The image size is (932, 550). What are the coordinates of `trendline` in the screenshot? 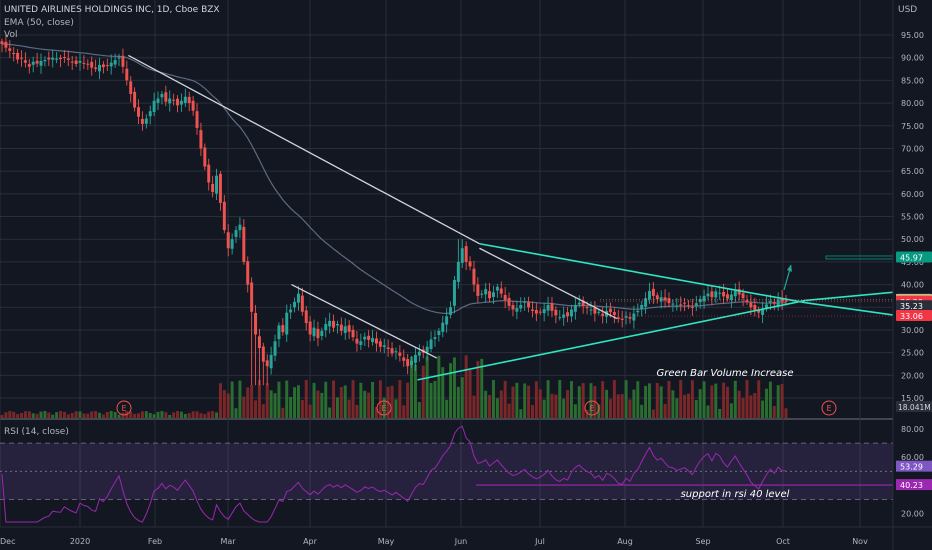 It's located at (364, 321).